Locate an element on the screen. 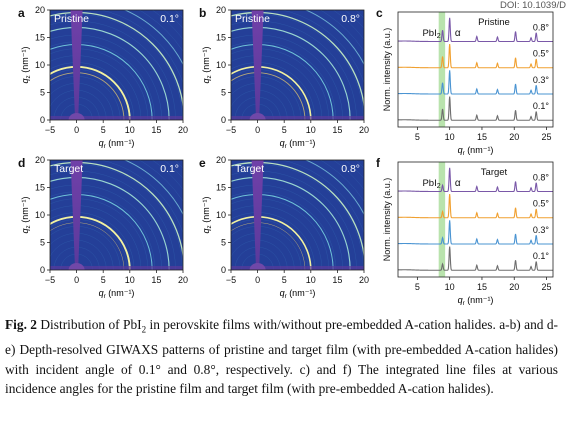  incident-angle: 0.8° is located at coordinates (350, 19).